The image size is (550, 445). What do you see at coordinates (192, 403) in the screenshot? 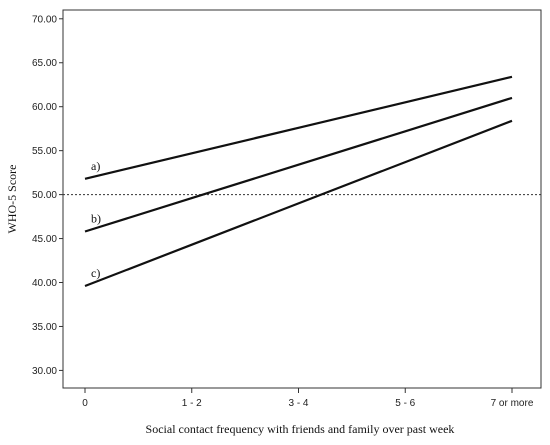
I see `x-tick-label: 1 - 2` at bounding box center [192, 403].